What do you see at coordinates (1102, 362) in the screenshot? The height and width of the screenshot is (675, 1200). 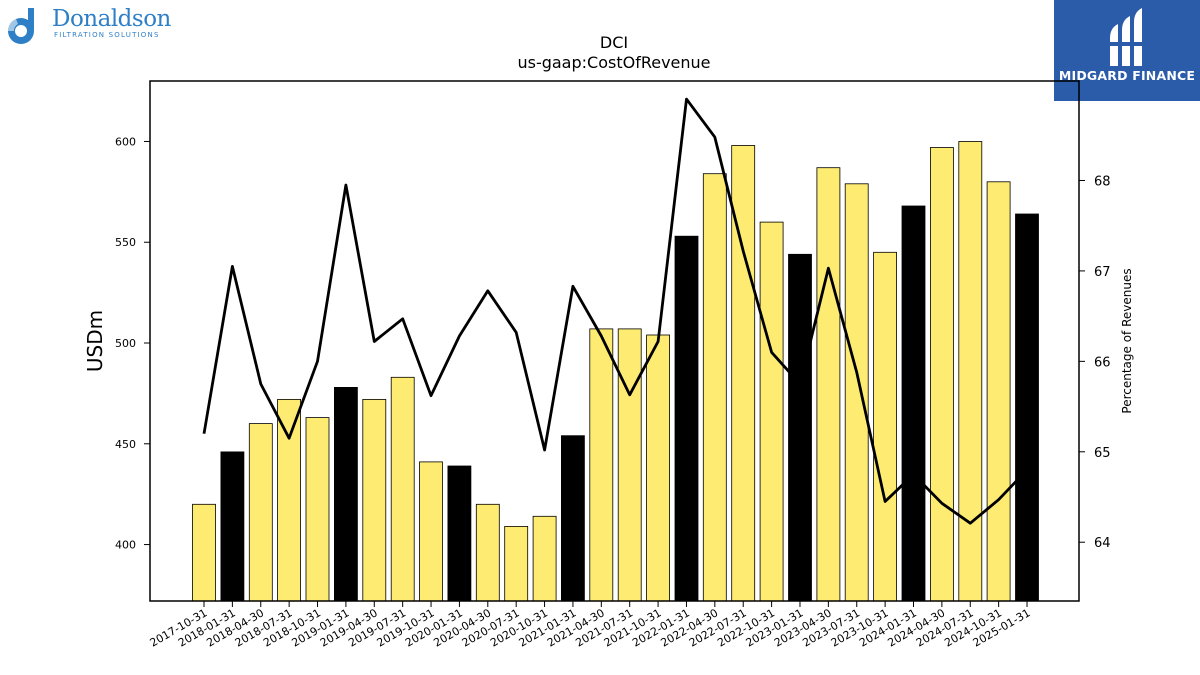 I see `y2-tick-label: 66` at bounding box center [1102, 362].